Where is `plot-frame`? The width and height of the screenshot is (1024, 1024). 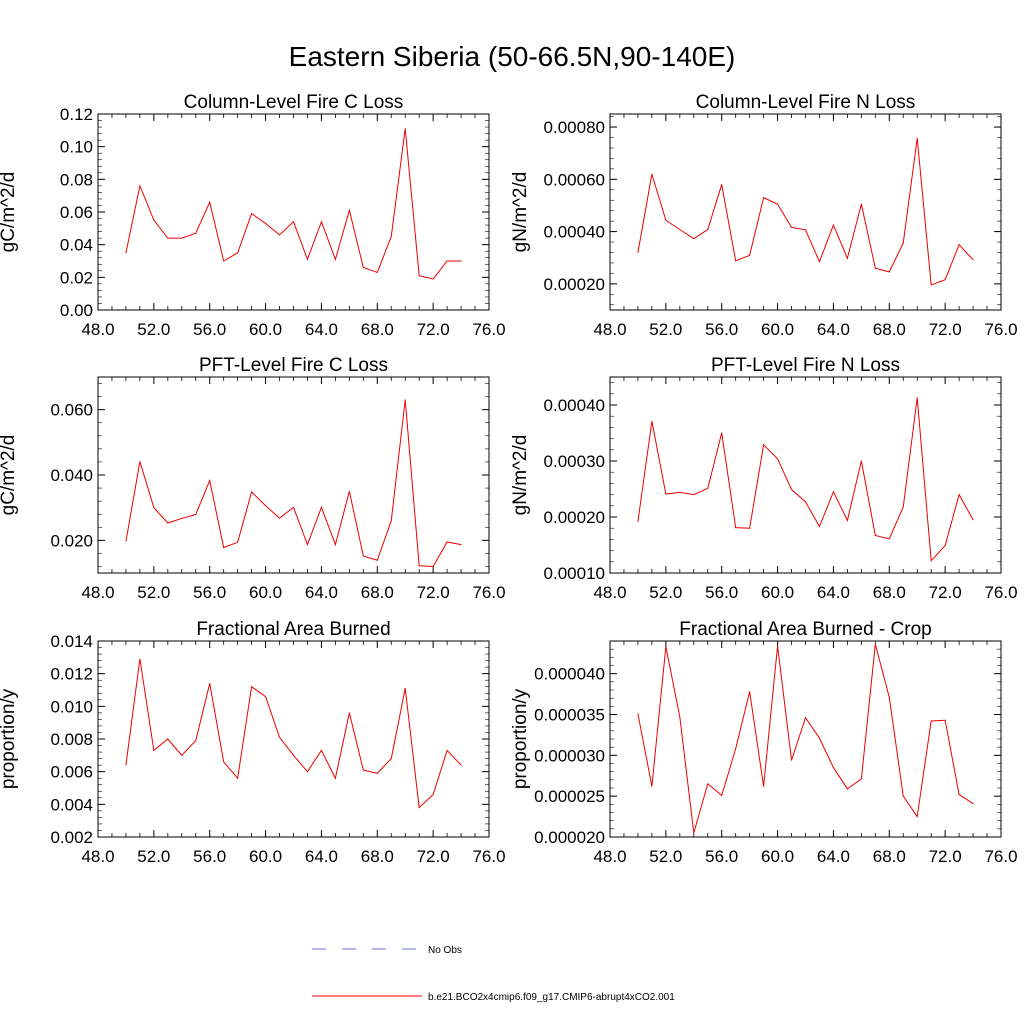
plot-frame is located at coordinates (805, 475).